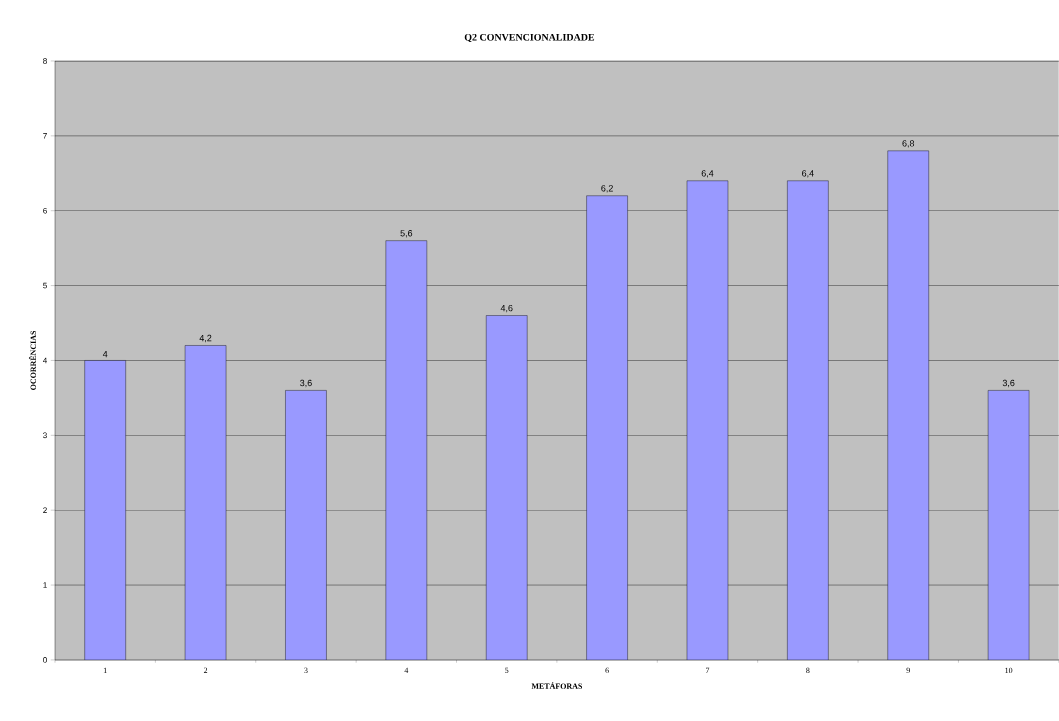 Image resolution: width=1059 pixels, height=721 pixels. I want to click on data-label: 6,8, so click(908, 144).